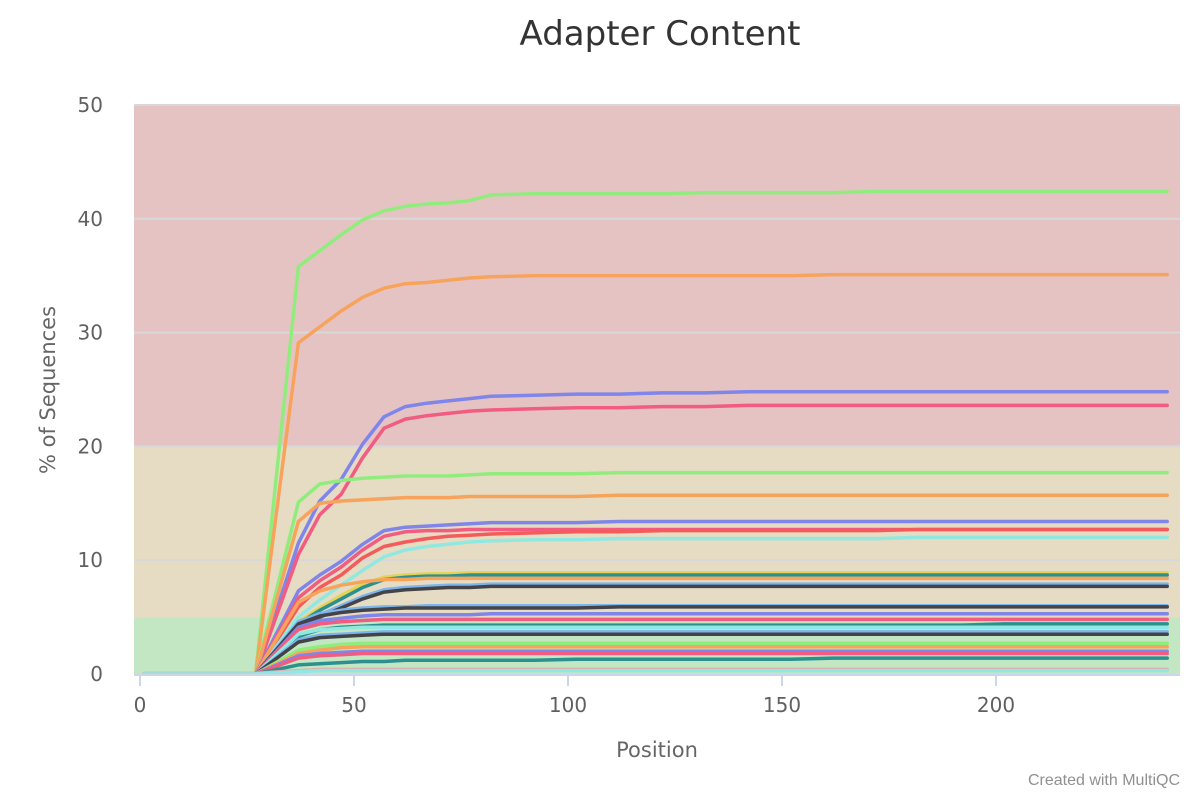 The height and width of the screenshot is (800, 1200). What do you see at coordinates (657, 750) in the screenshot?
I see `x-axis-title: Position` at bounding box center [657, 750].